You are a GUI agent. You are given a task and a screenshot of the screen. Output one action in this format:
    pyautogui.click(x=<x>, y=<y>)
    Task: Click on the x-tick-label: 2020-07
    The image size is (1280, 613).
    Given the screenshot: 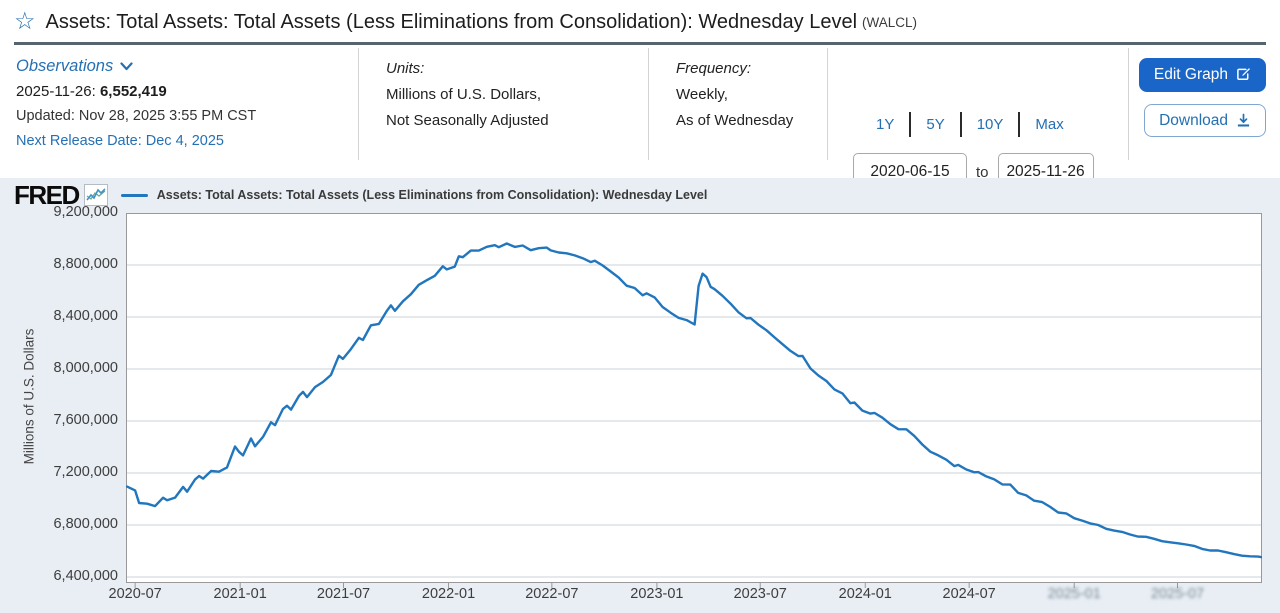 What is the action you would take?
    pyautogui.click(x=135, y=594)
    